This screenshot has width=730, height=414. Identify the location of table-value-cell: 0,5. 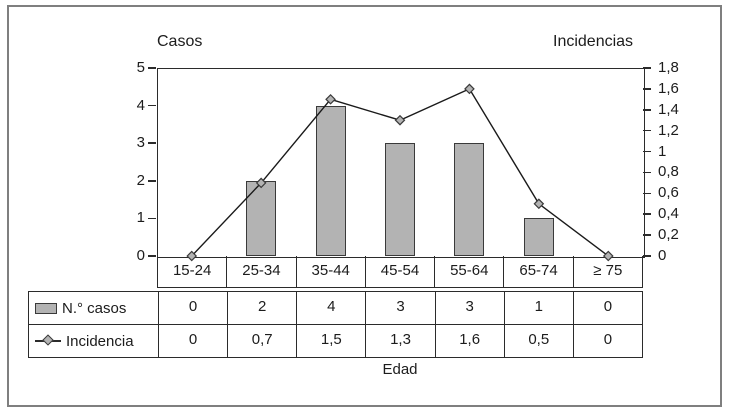
(538, 341).